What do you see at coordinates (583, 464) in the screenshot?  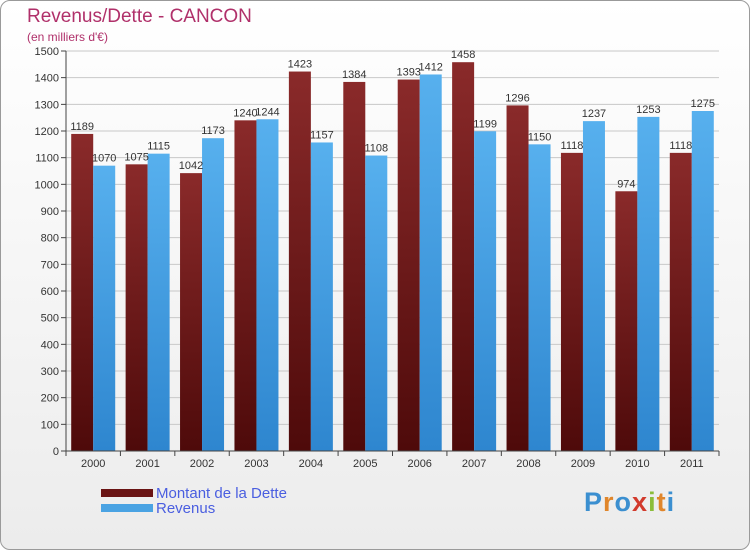 I see `x-tick-label: 2009` at bounding box center [583, 464].